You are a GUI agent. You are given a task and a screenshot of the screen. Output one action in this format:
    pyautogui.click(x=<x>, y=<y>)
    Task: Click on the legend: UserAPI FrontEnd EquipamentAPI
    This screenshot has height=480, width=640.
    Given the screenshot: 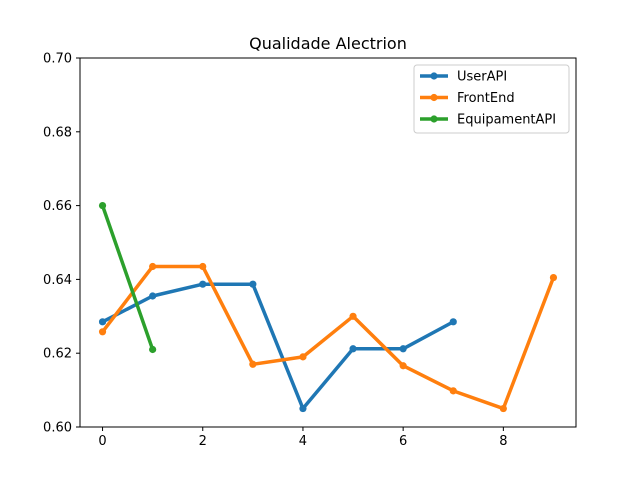 What is the action you would take?
    pyautogui.click(x=491, y=99)
    